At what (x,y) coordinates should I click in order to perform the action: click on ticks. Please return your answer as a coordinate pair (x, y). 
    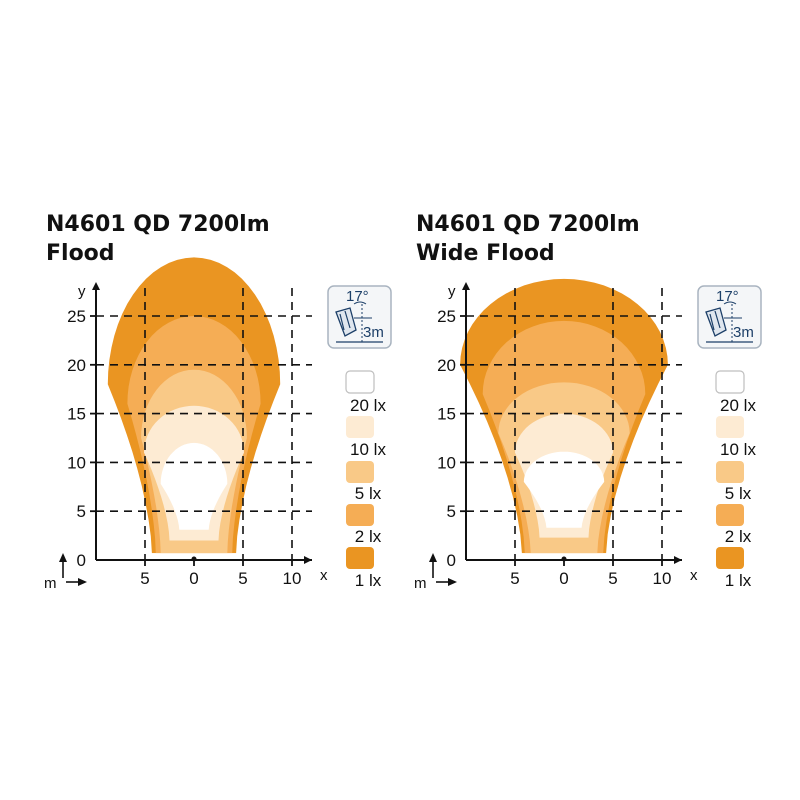
    Looking at the image, I should click on (561, 440).